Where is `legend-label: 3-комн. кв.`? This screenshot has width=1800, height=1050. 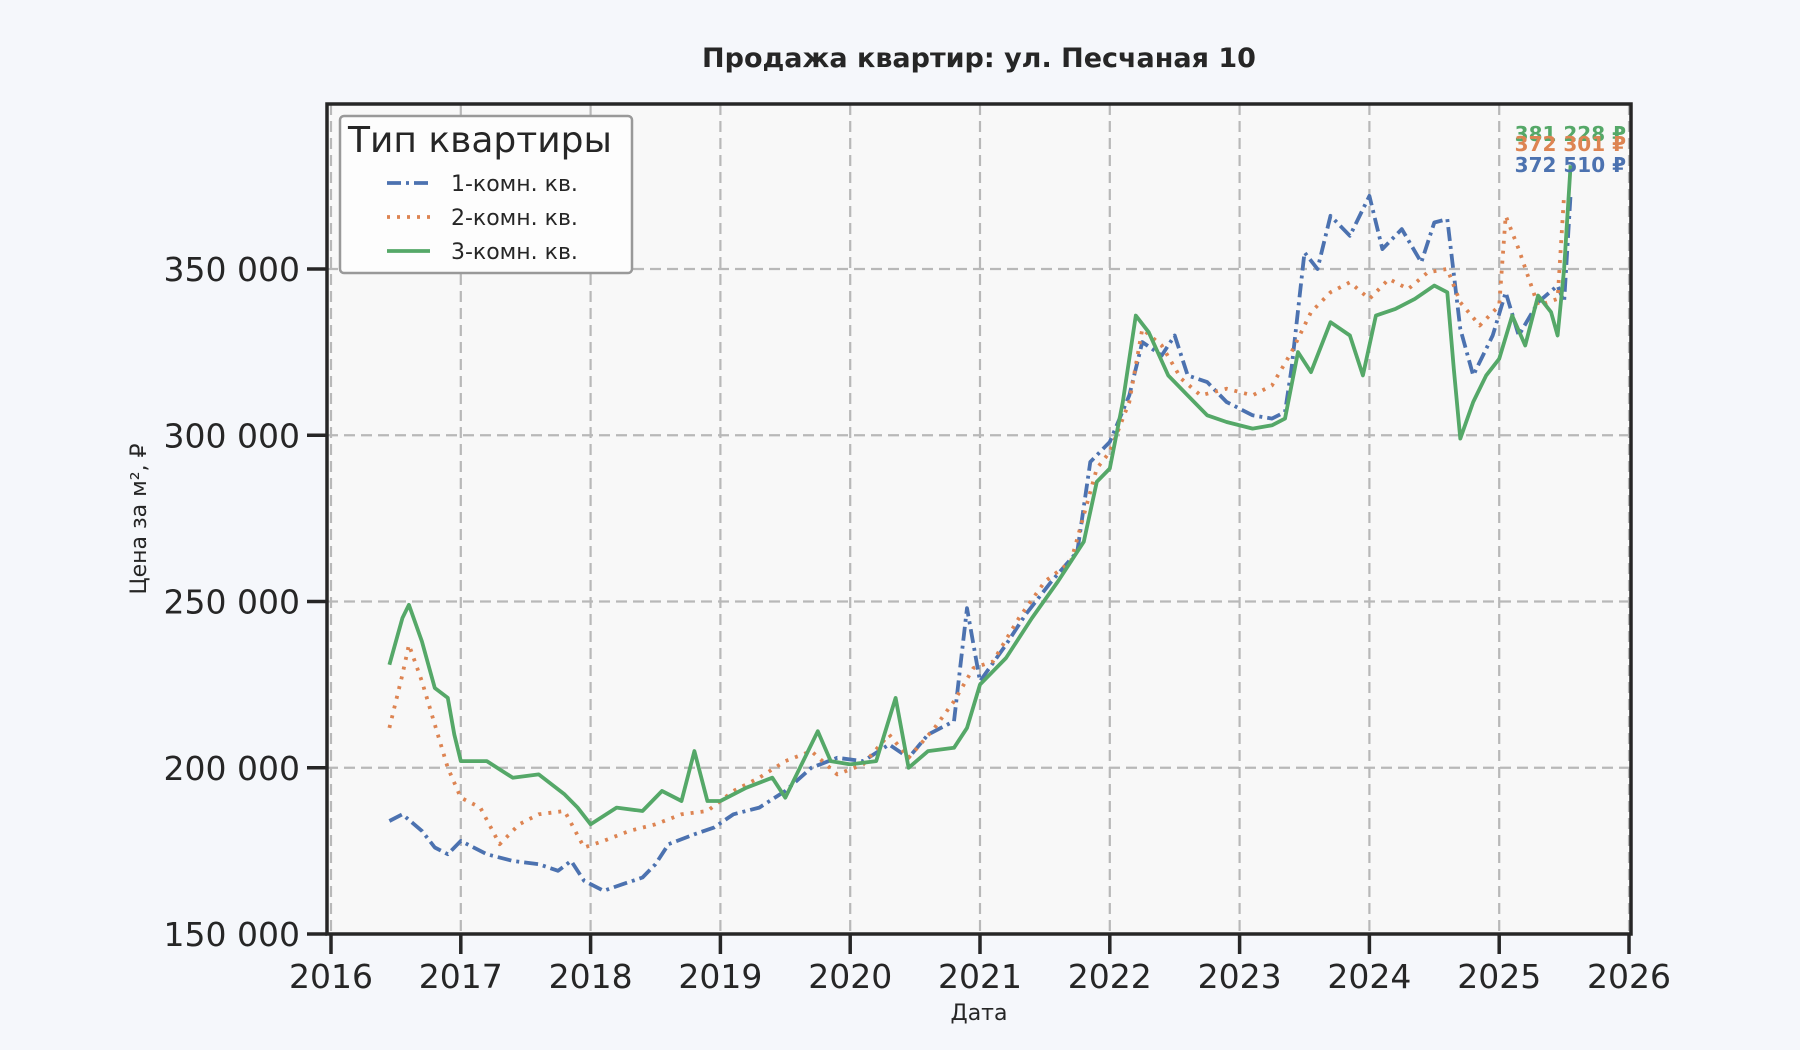 legend-label: 3-комн. кв. is located at coordinates (514, 252).